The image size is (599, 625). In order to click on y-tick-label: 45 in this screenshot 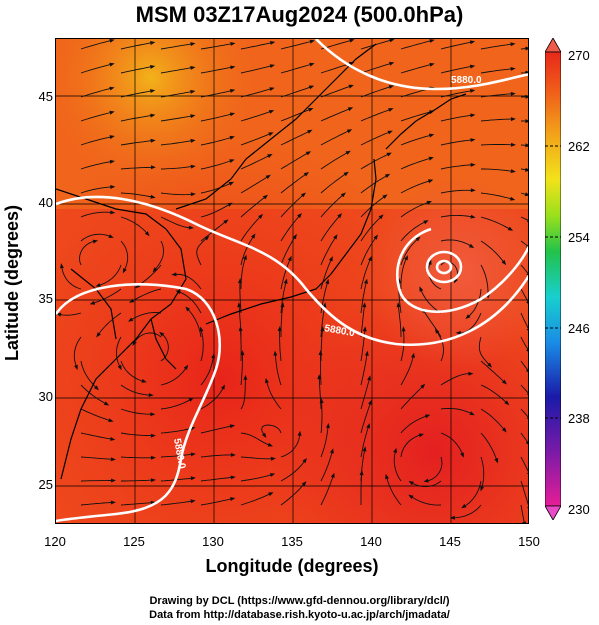, I will do `click(45, 96)`.